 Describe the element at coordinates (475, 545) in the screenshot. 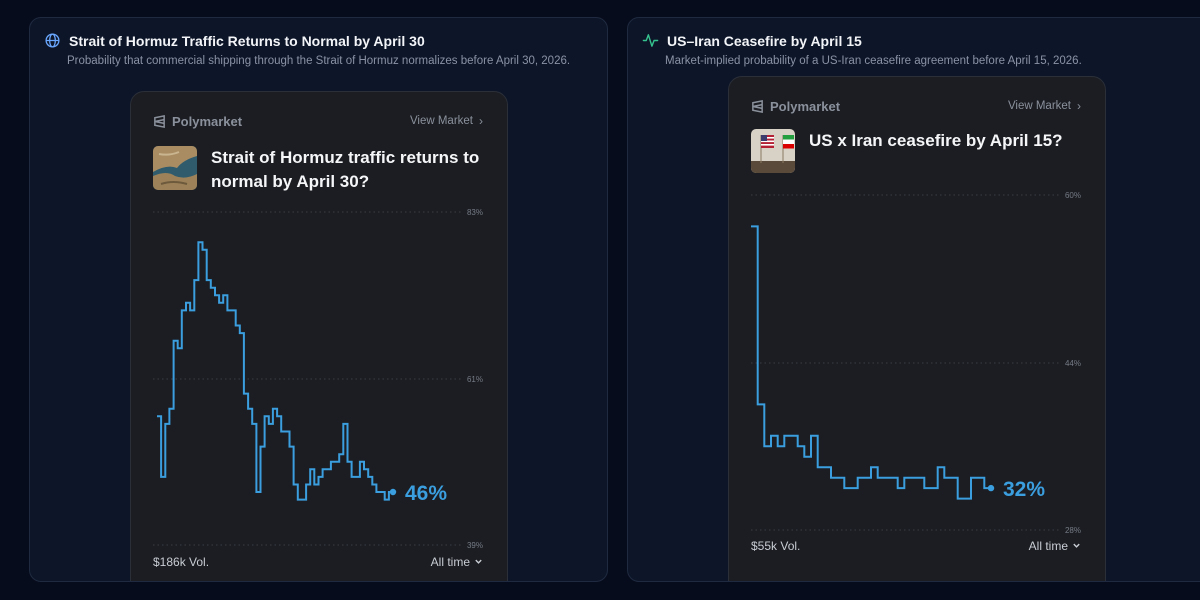

I see `y-tick-label: 39%` at that location.